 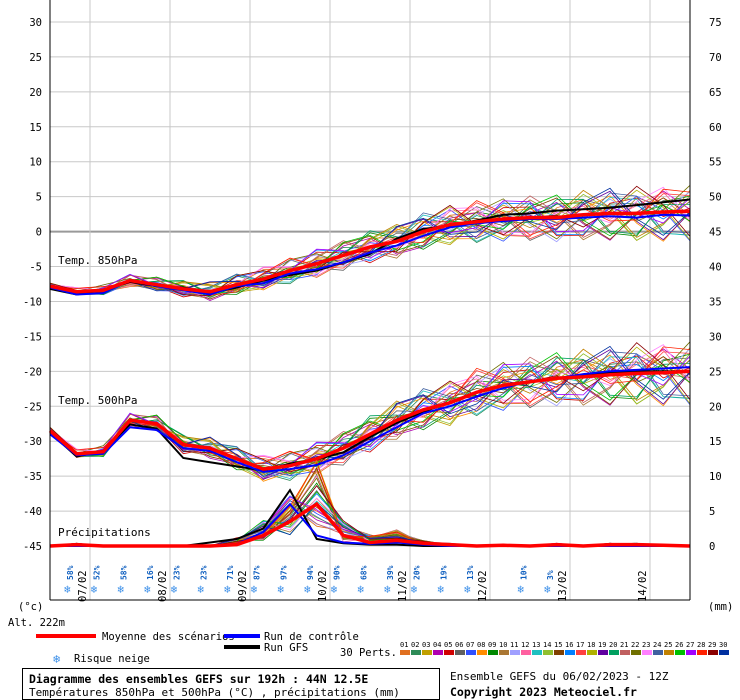 I want to click on right-tick-label: 25, so click(x=715, y=372).